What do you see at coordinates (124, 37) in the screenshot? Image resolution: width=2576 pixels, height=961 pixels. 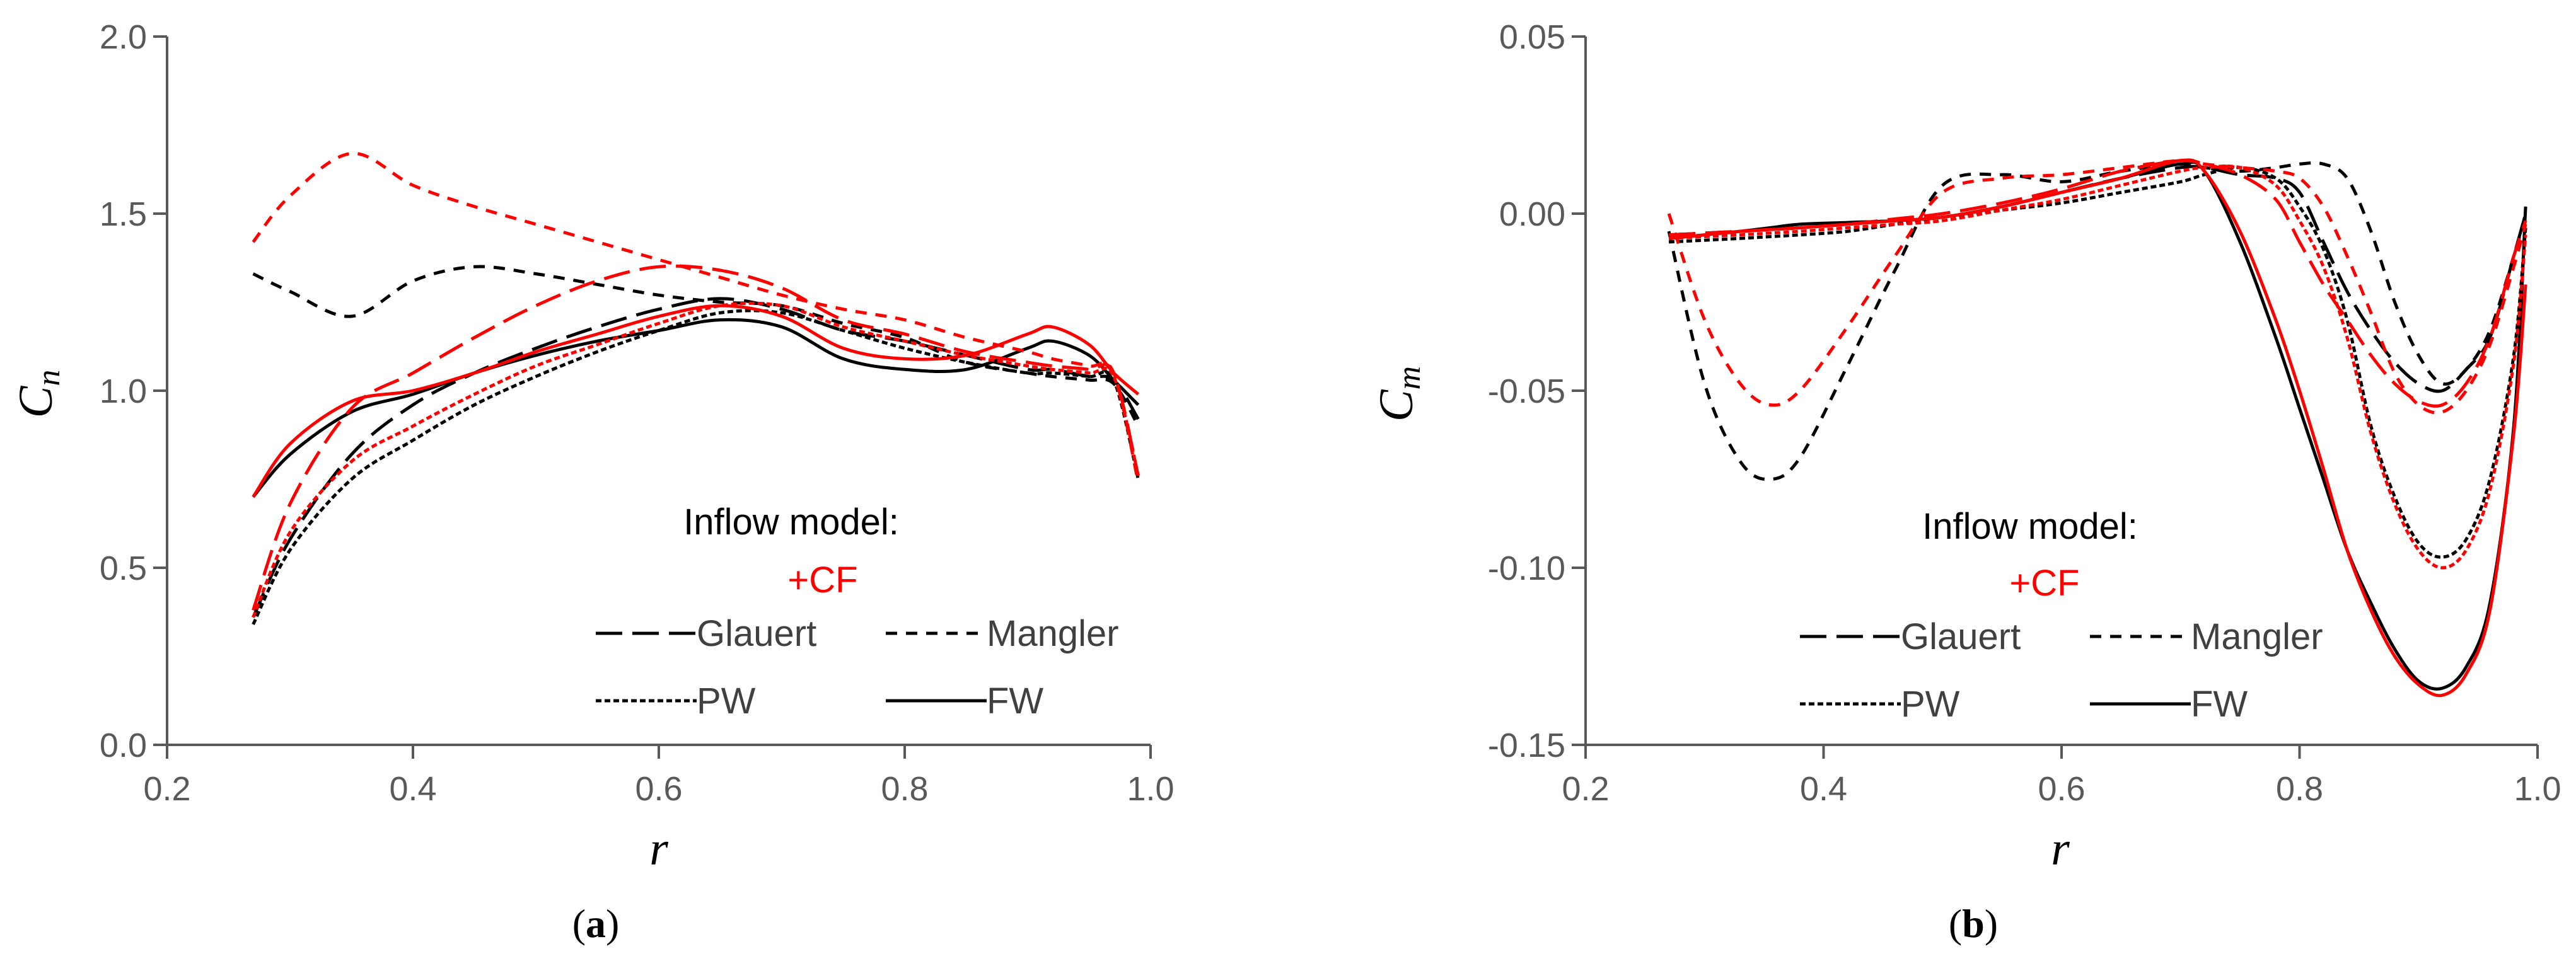 I see `y-tick-label: 2.0` at bounding box center [124, 37].